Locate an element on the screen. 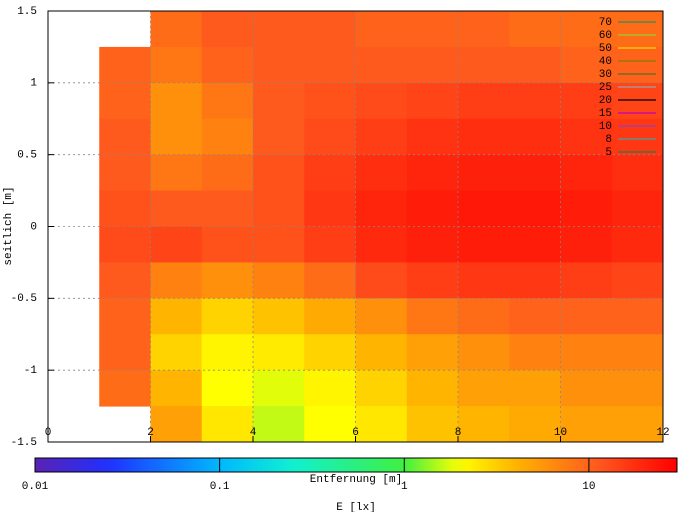 The height and width of the screenshot is (512, 683). legend-label: 5 is located at coordinates (608, 153).